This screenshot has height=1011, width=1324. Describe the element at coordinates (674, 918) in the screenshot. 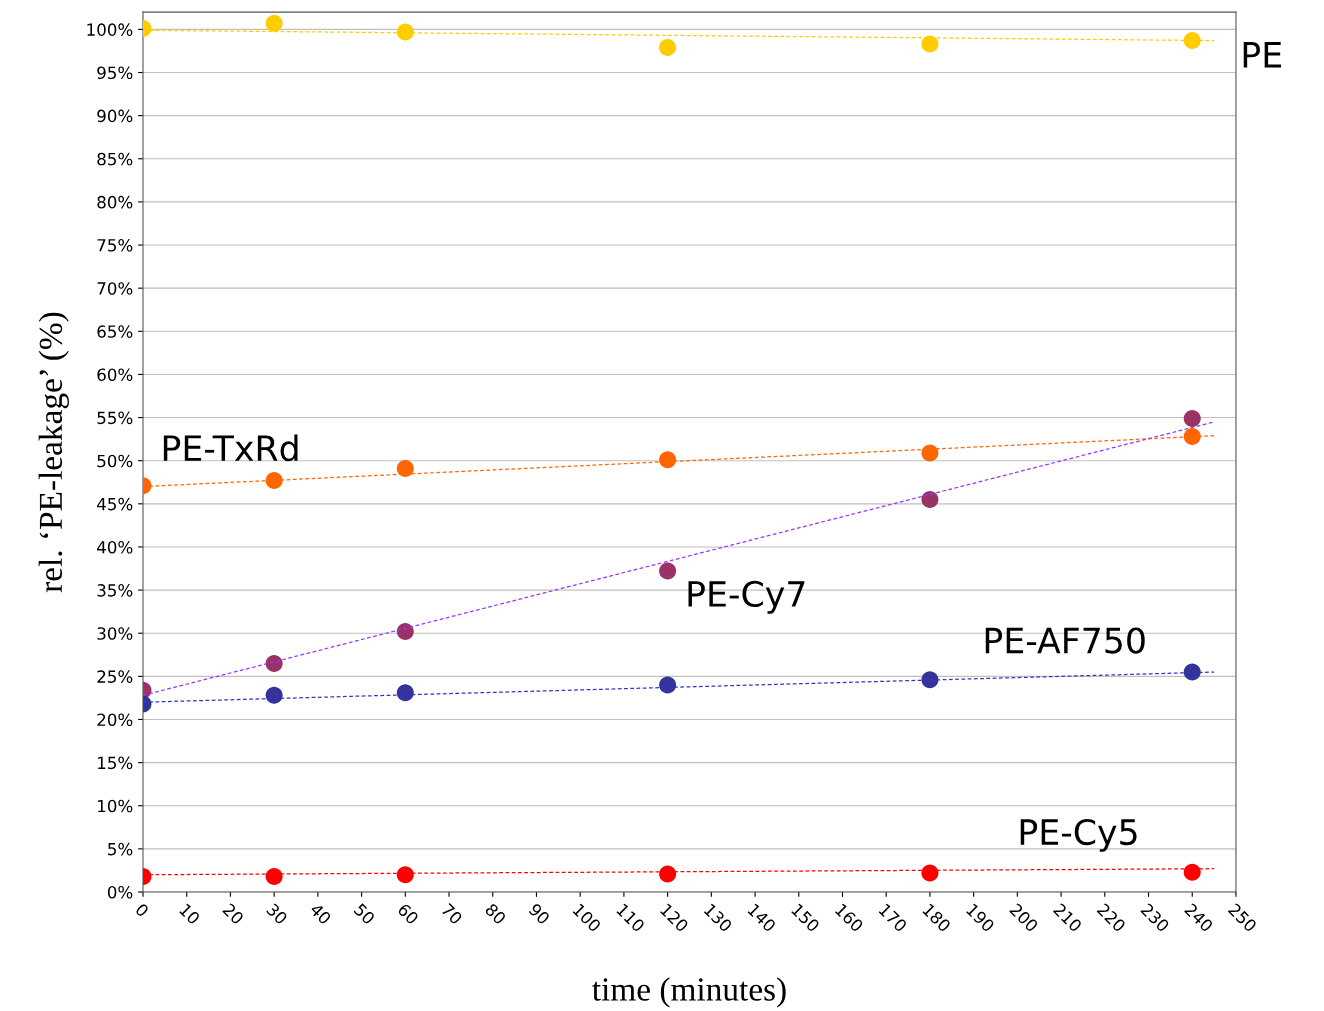

I see `x-tick-label: 120` at that location.